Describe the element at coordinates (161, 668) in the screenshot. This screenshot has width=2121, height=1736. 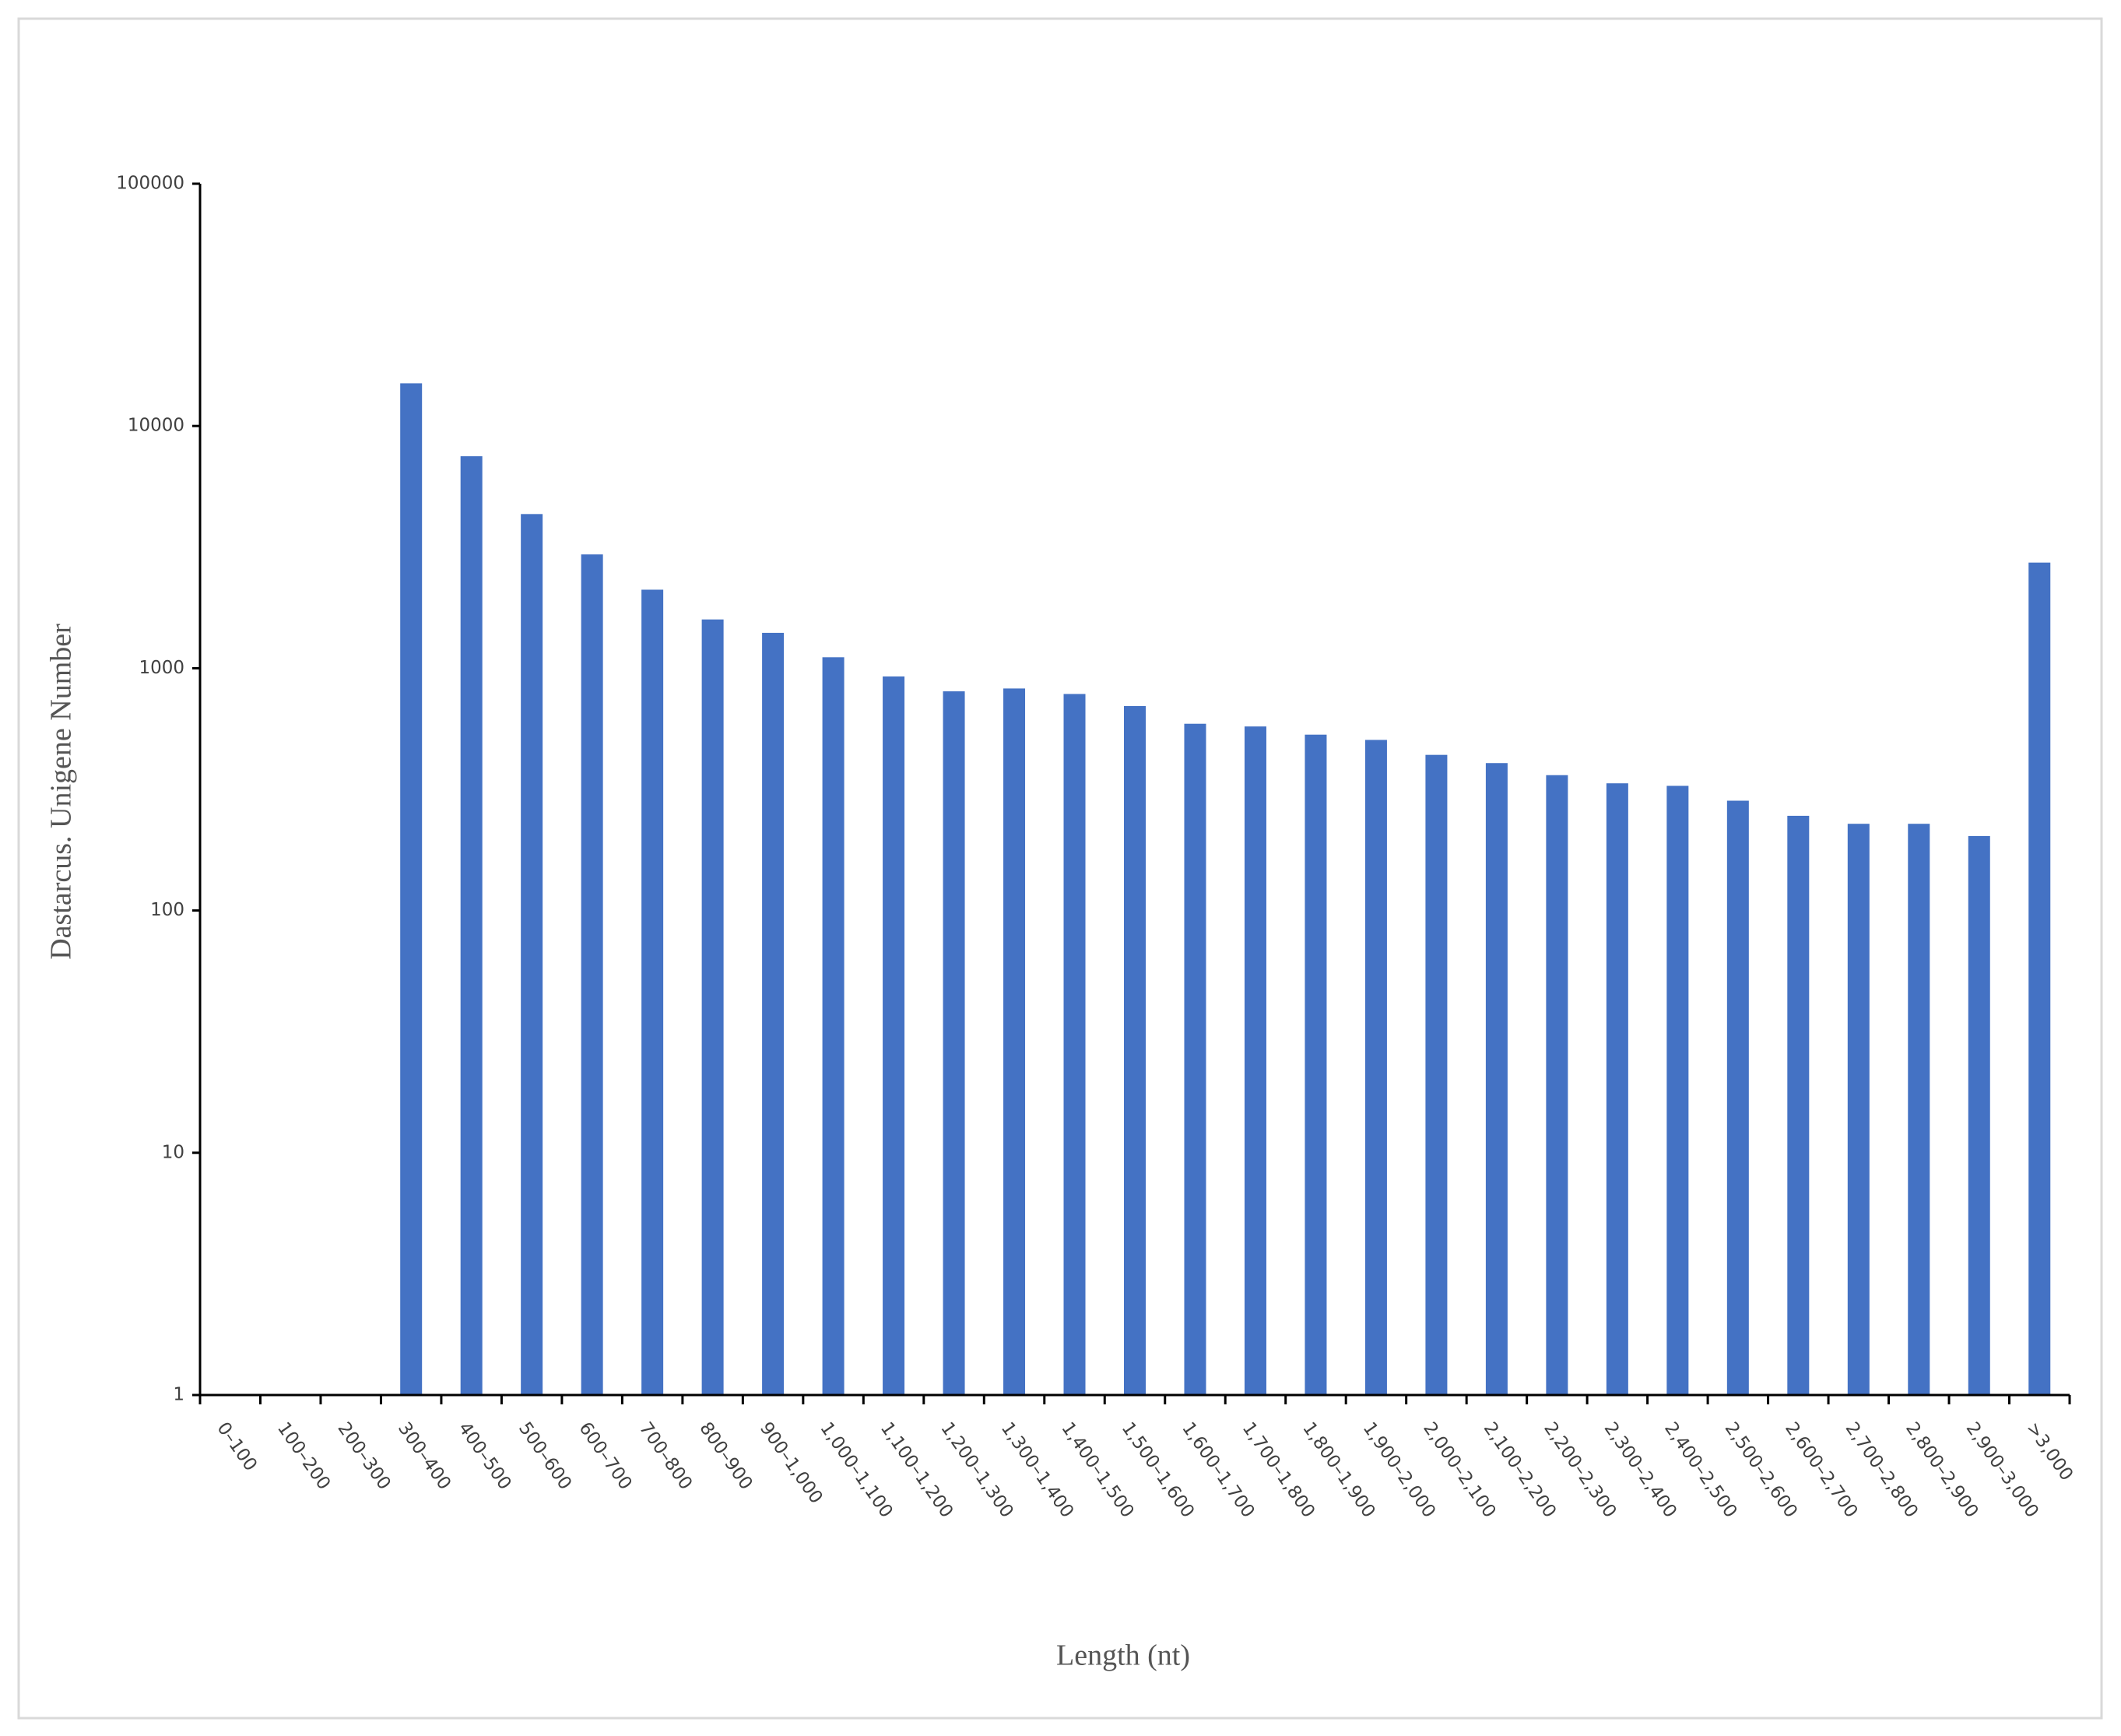
I see `y-tick-label: 1000` at that location.